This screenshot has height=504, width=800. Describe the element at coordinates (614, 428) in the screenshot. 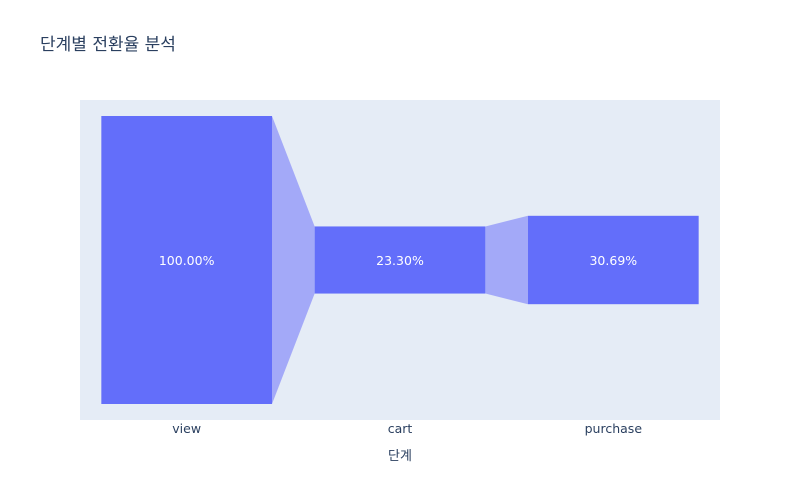

I see `x-tick-label: purchase` at that location.